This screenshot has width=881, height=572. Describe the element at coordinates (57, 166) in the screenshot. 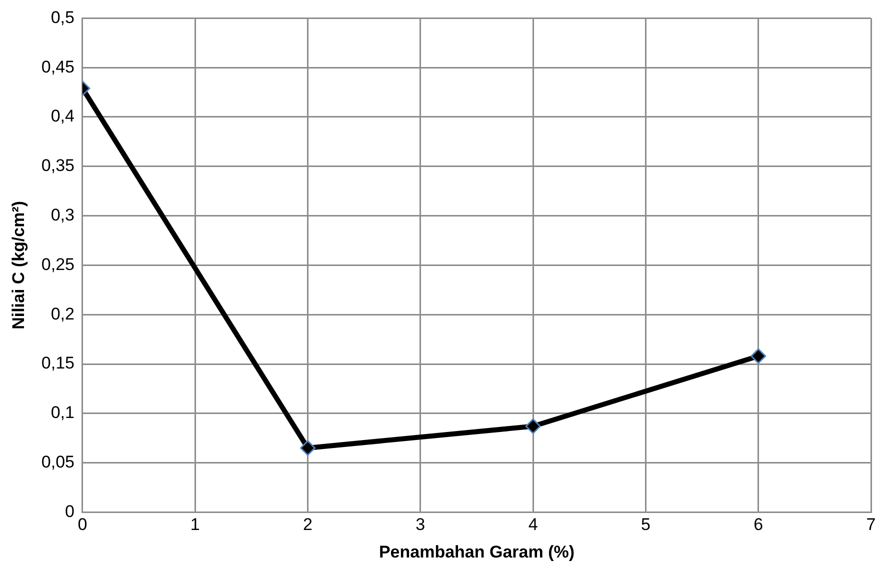

I see `y-tick-label: 0,35` at that location.